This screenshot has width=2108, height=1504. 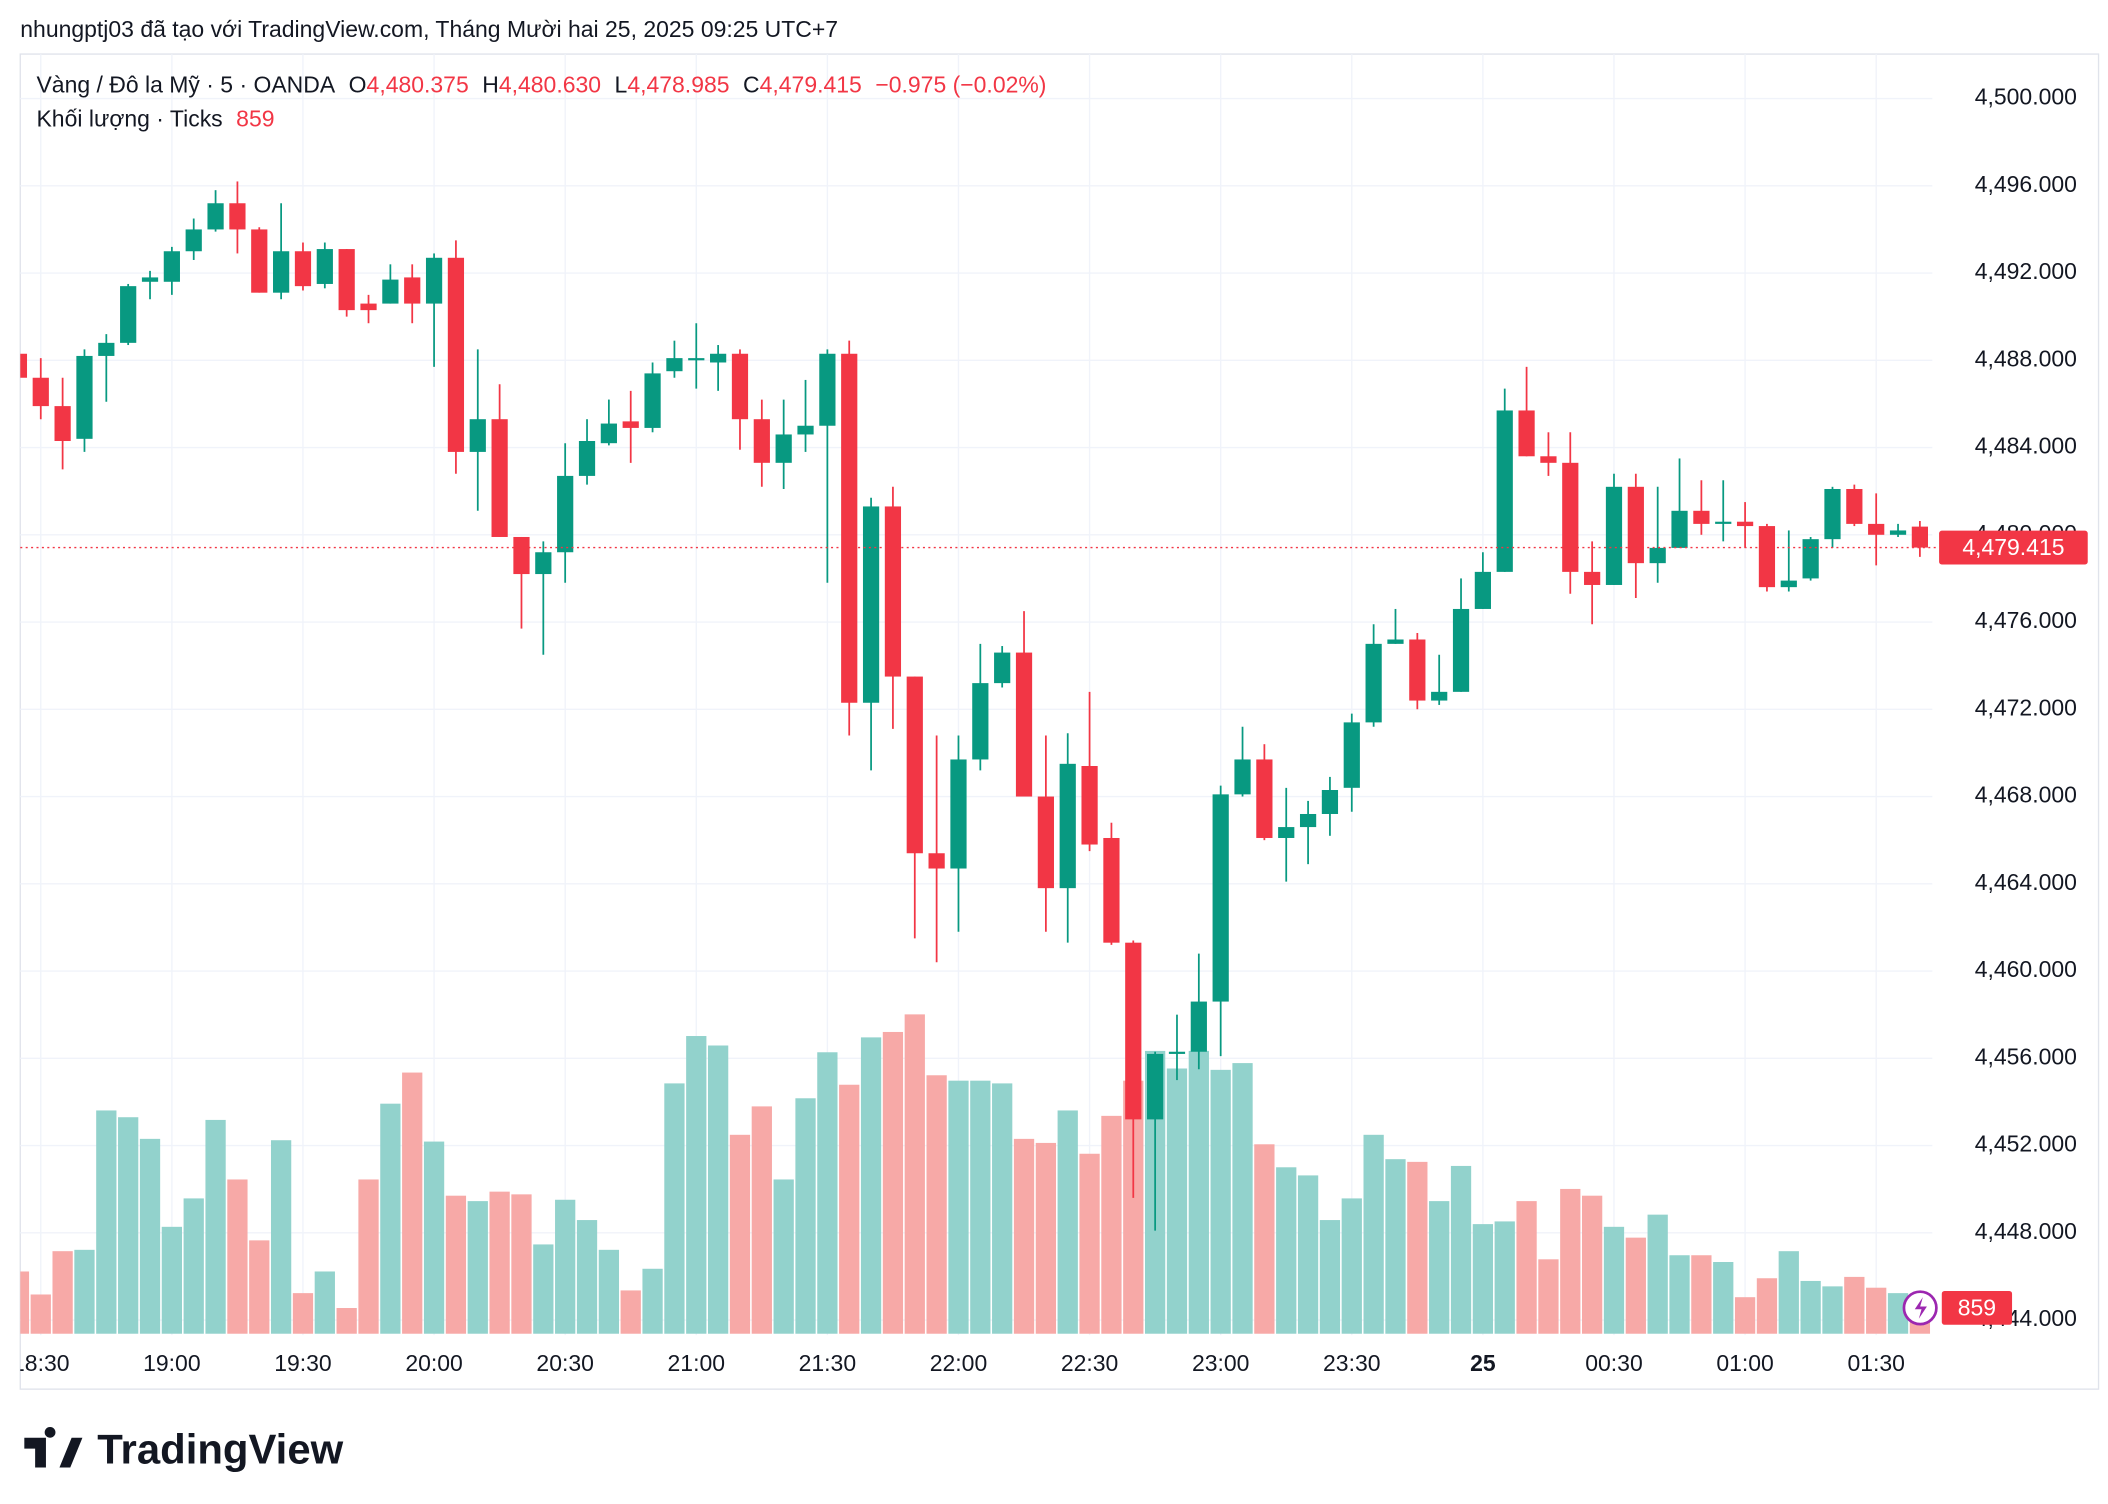 I want to click on x-tick-label: 20:00, so click(x=433, y=1363).